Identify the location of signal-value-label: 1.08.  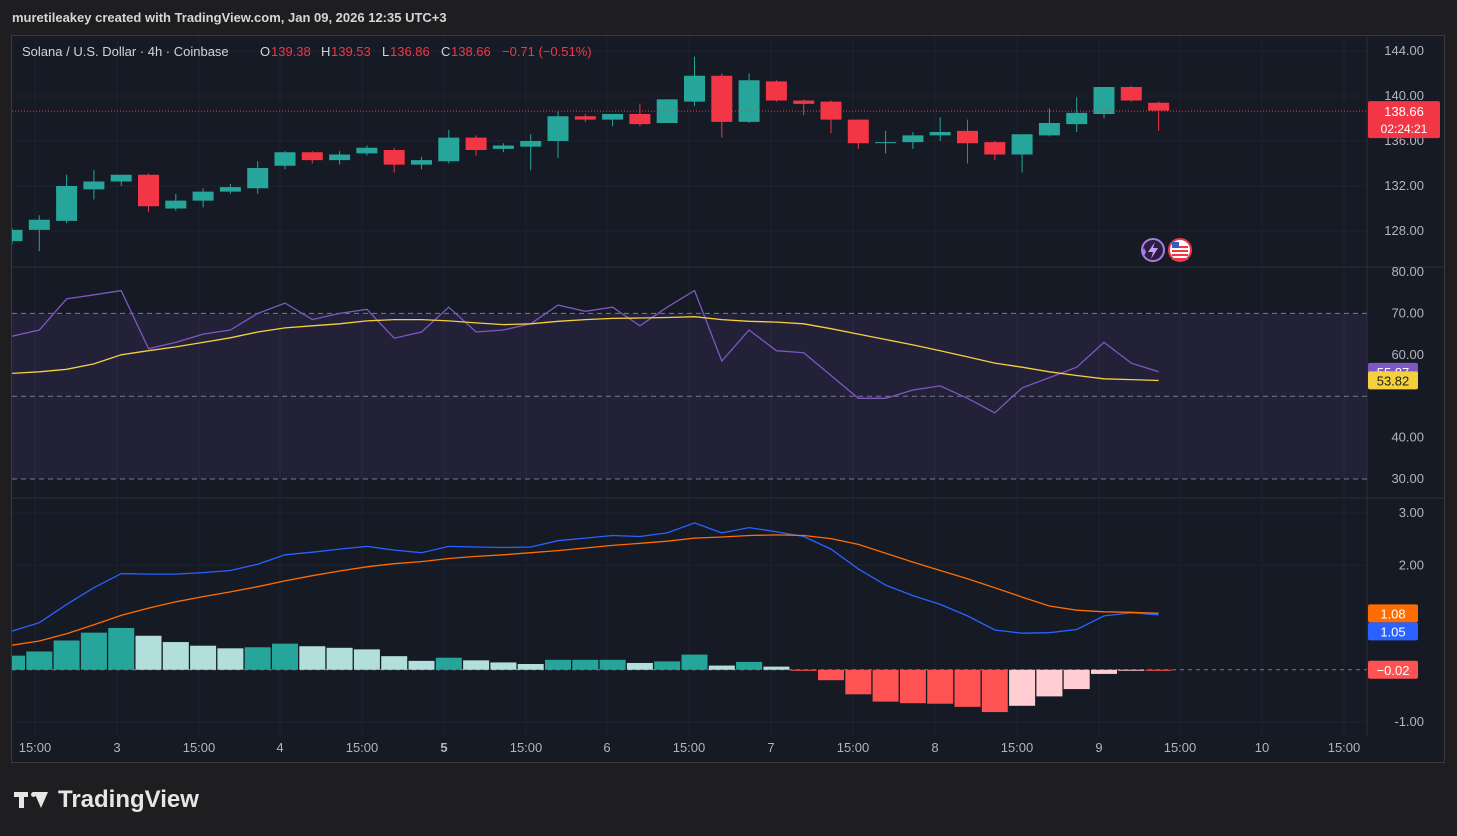
(1392, 613).